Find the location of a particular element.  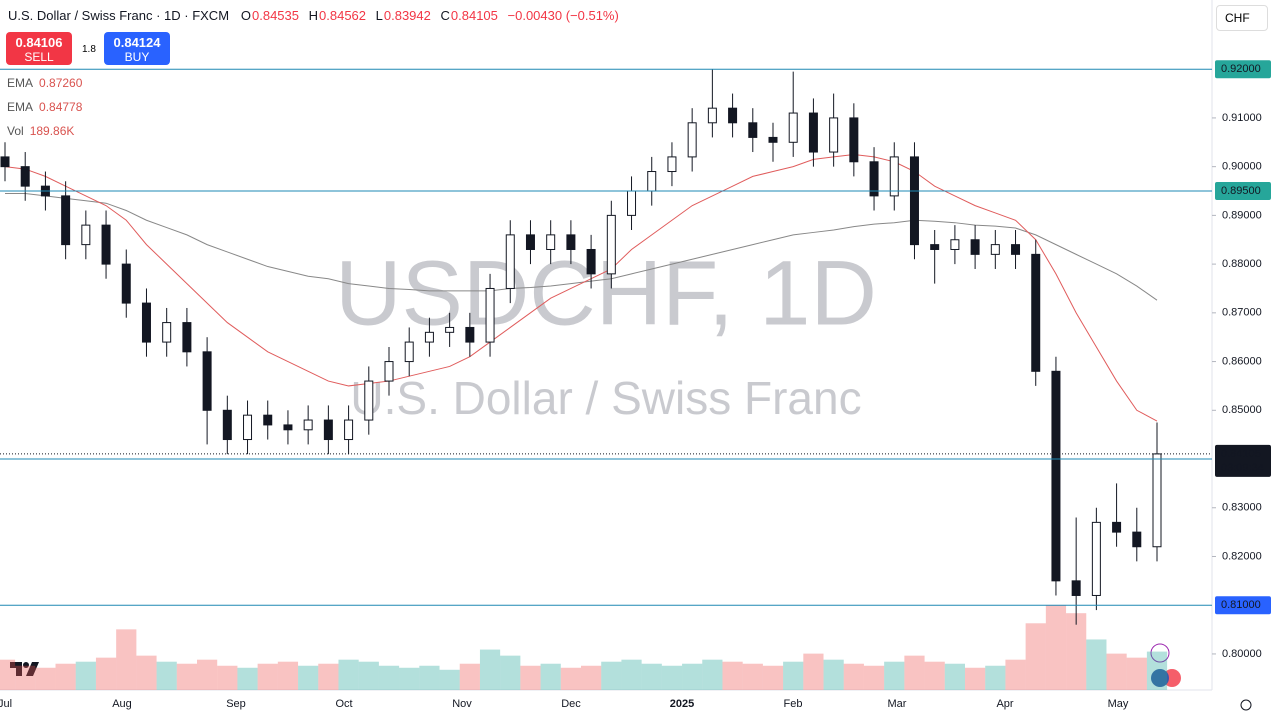

buy-button: 0.84124 BUY is located at coordinates (137, 48).